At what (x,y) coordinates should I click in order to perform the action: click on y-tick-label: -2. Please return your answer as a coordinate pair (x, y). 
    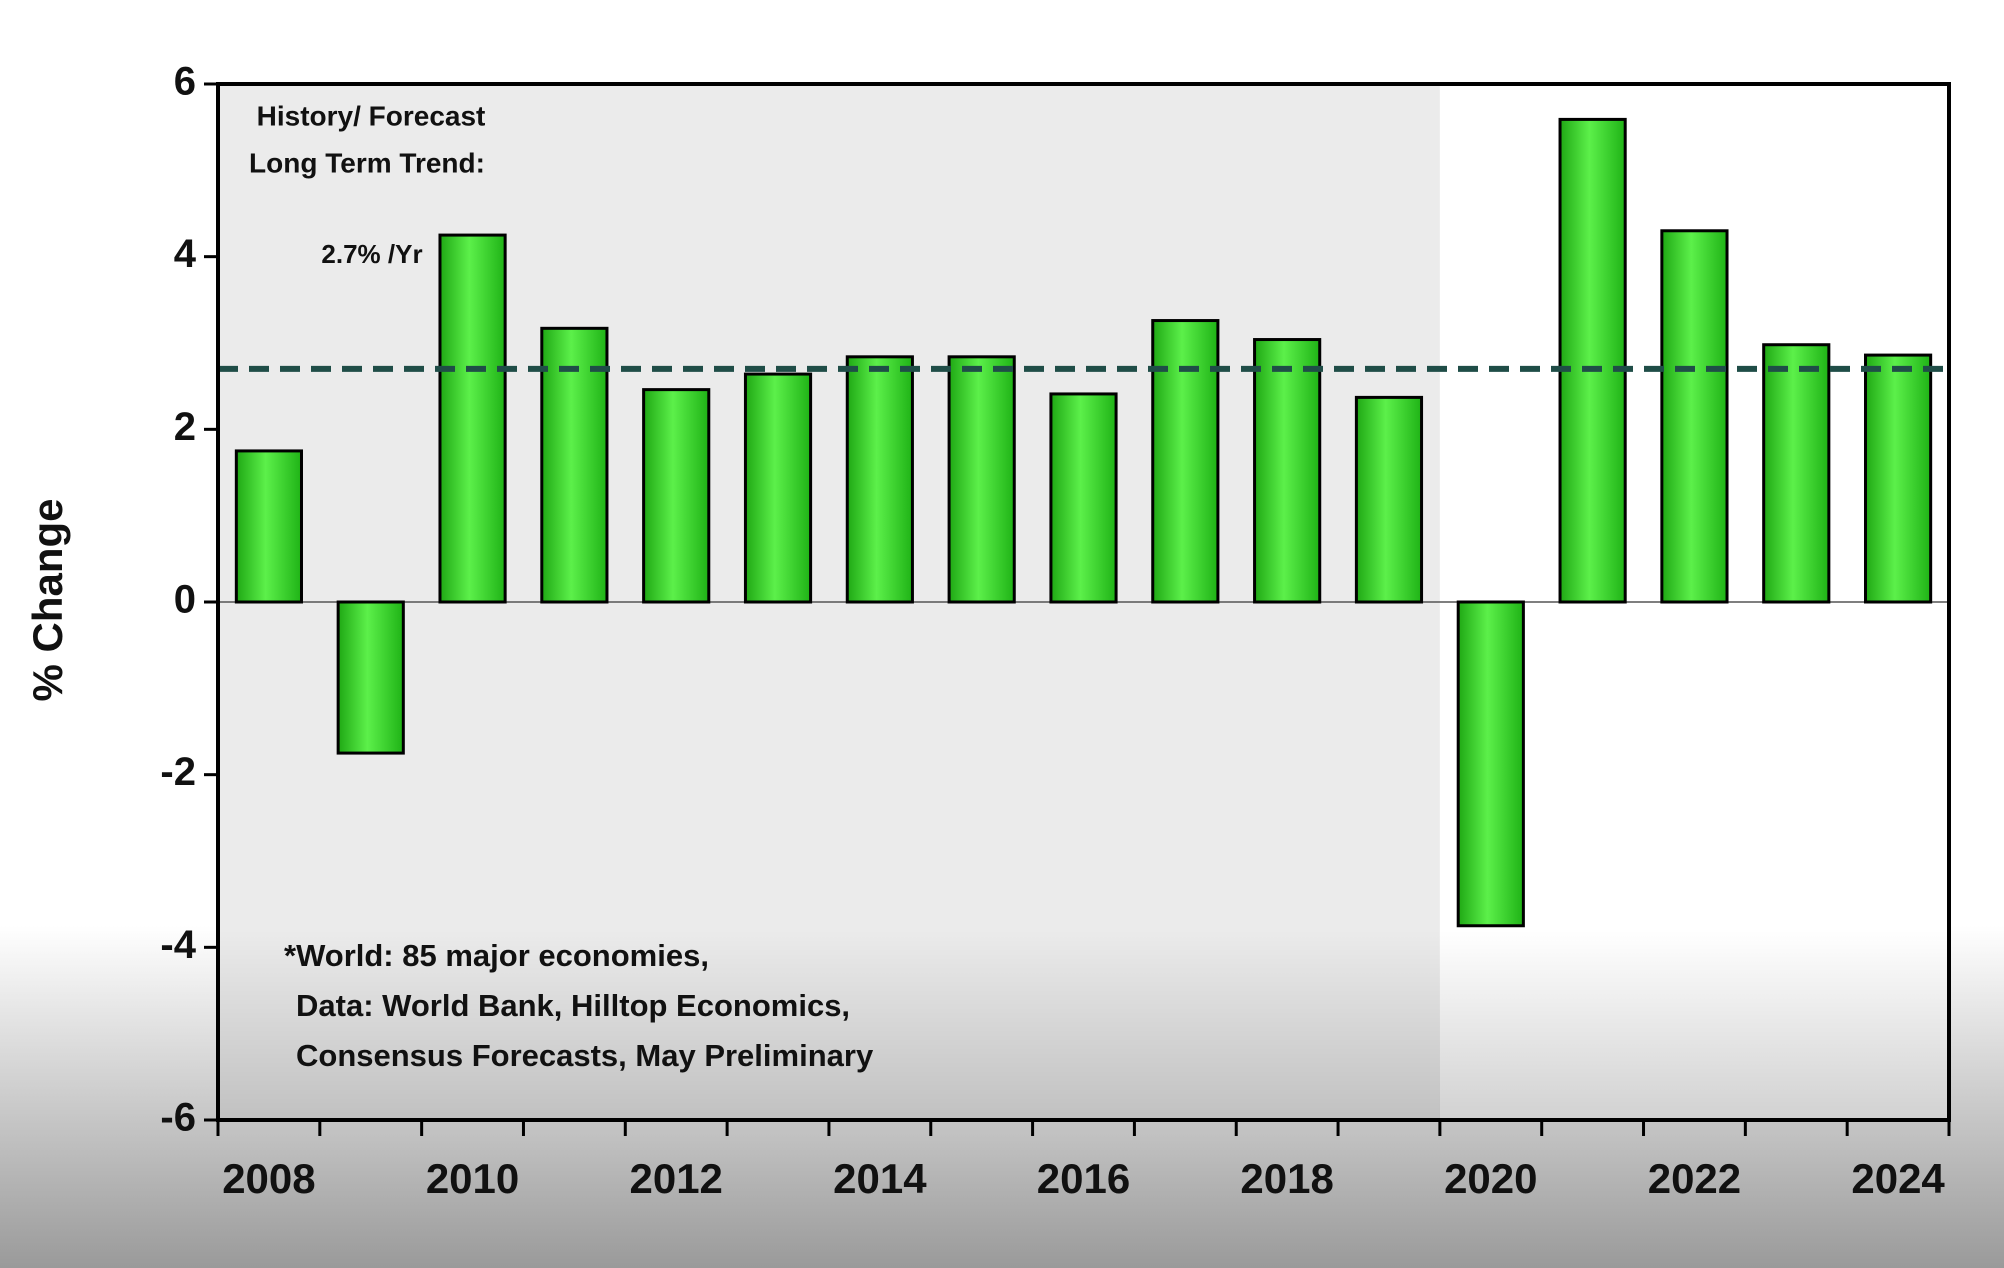
    Looking at the image, I should click on (178, 772).